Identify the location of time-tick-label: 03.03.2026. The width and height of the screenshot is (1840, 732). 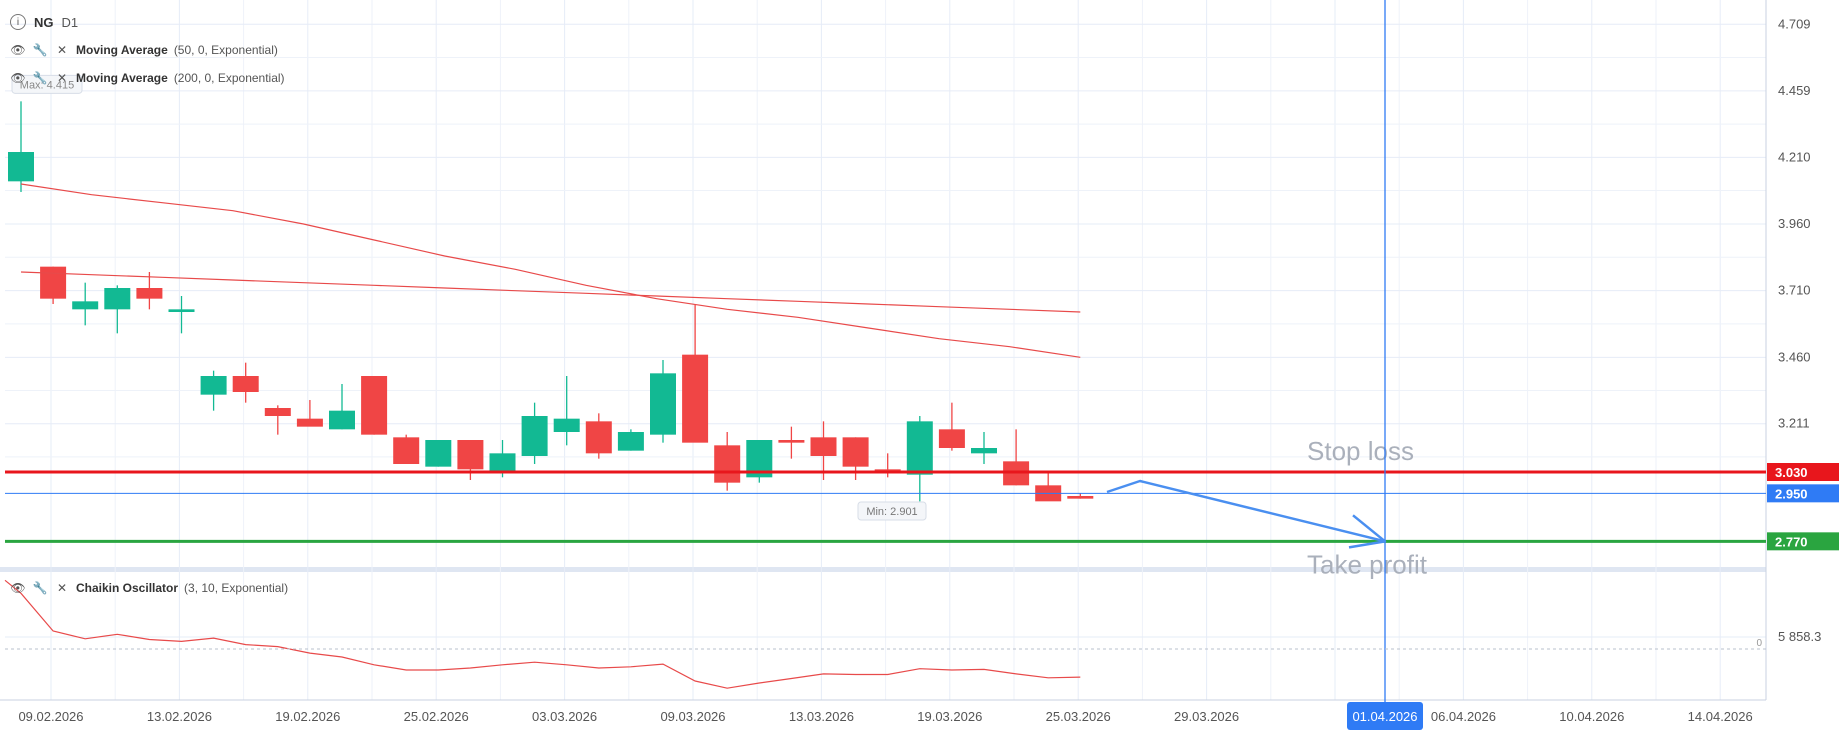
(564, 716).